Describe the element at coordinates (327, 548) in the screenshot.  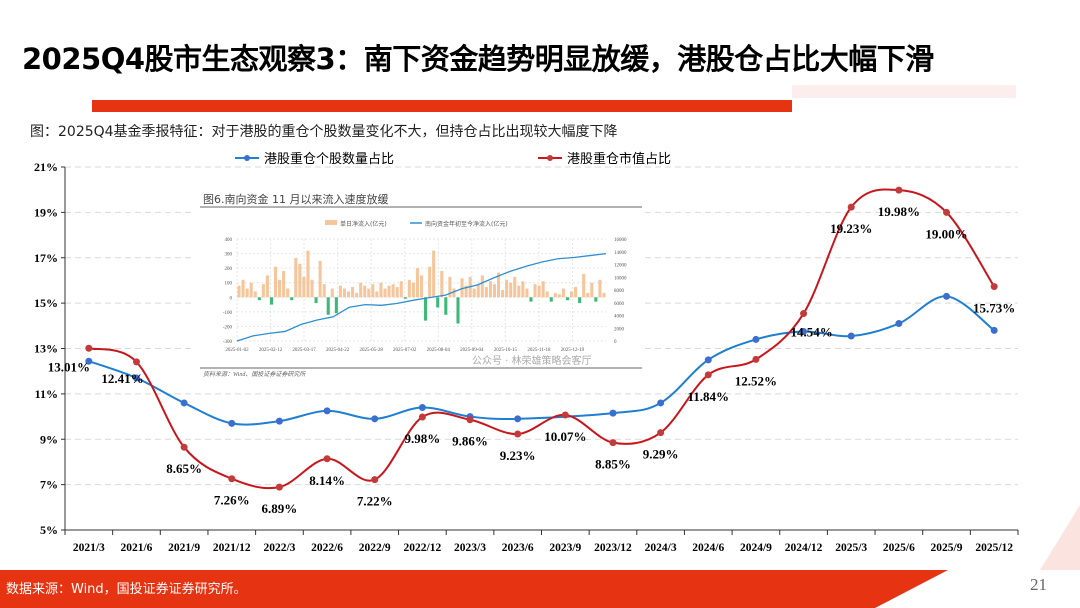
I see `x-tick-label: 2022/6` at that location.